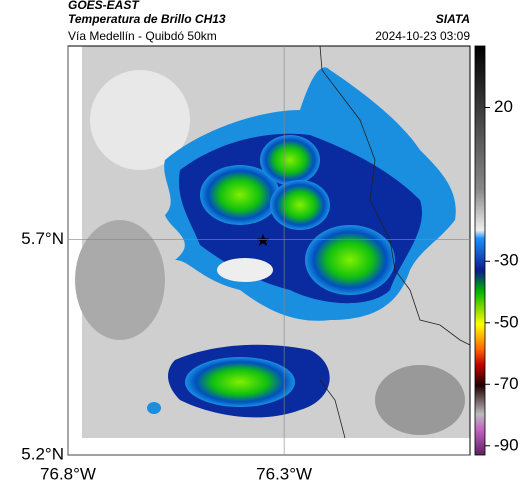 The height and width of the screenshot is (491, 526). What do you see at coordinates (506, 444) in the screenshot?
I see `colorbar-tick-label: -90` at bounding box center [506, 444].